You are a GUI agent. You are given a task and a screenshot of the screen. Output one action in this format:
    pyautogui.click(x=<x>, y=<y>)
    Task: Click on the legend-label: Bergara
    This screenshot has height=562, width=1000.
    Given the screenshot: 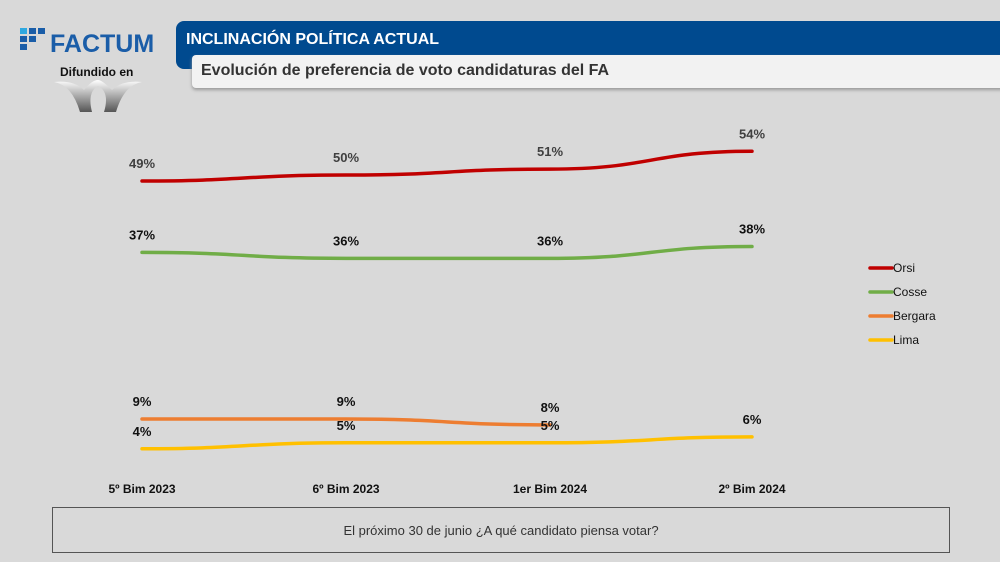 What is the action you would take?
    pyautogui.click(x=914, y=316)
    